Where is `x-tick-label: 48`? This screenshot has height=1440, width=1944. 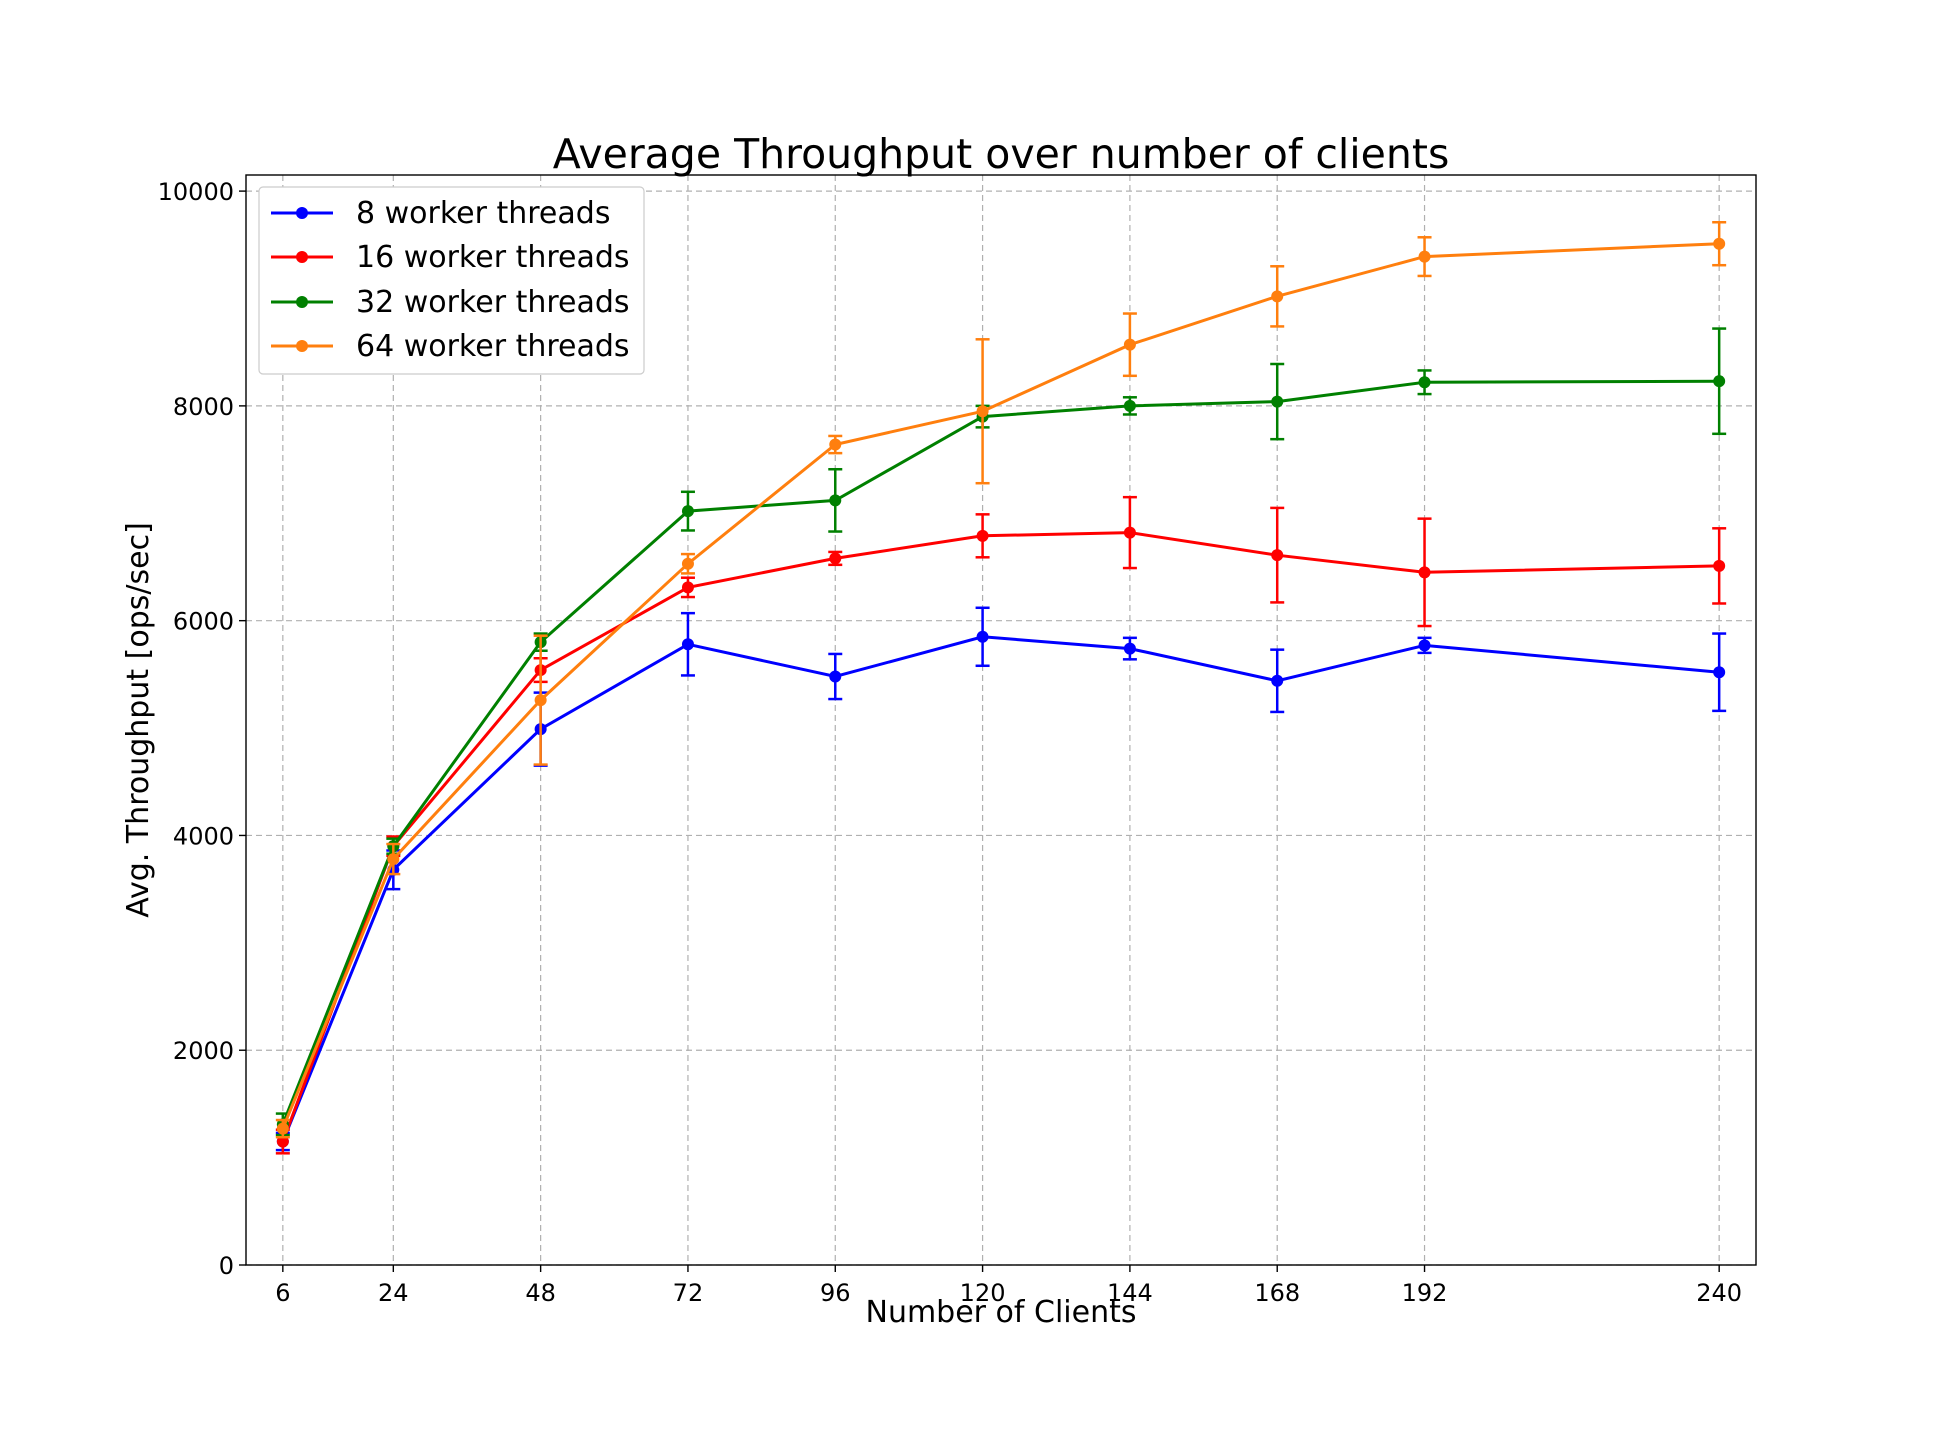
x-tick-label: 48 is located at coordinates (540, 1293).